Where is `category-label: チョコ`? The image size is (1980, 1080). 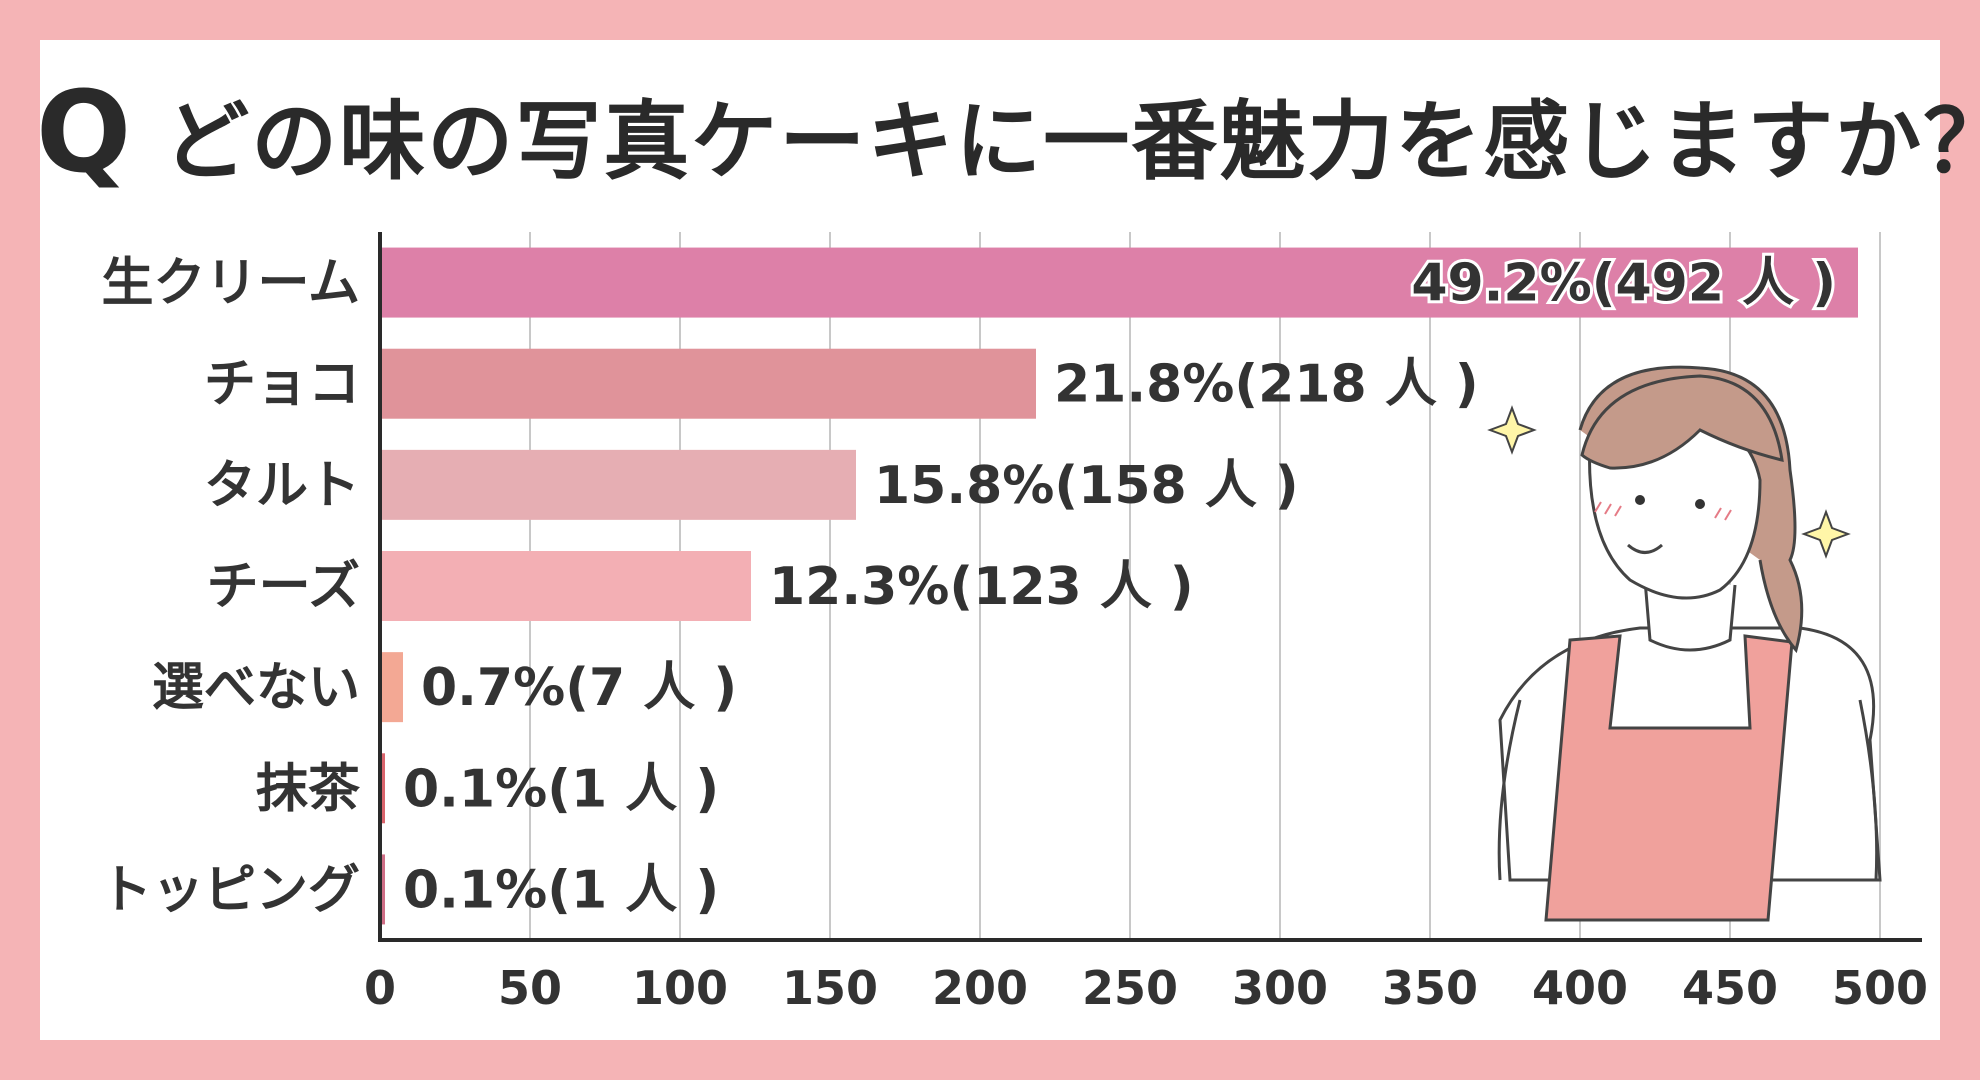
category-label: チョコ is located at coordinates (282, 385).